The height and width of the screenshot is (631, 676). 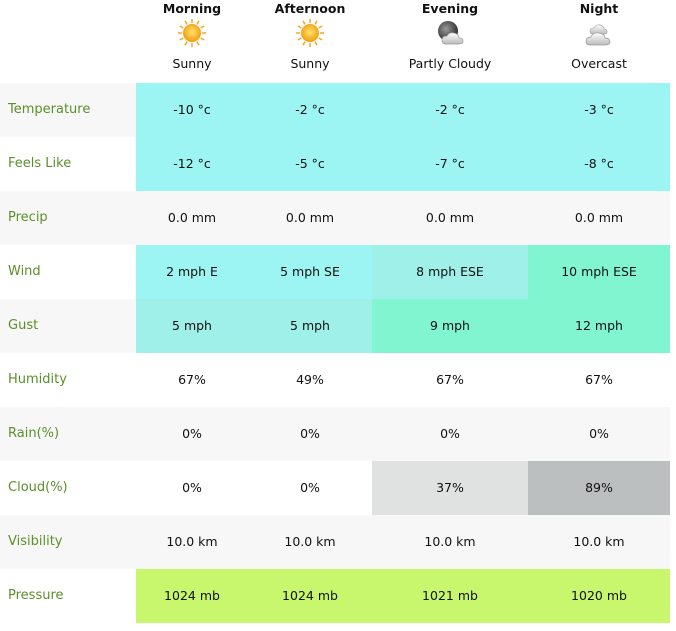 I want to click on value-cell: 9 mph, so click(x=450, y=326).